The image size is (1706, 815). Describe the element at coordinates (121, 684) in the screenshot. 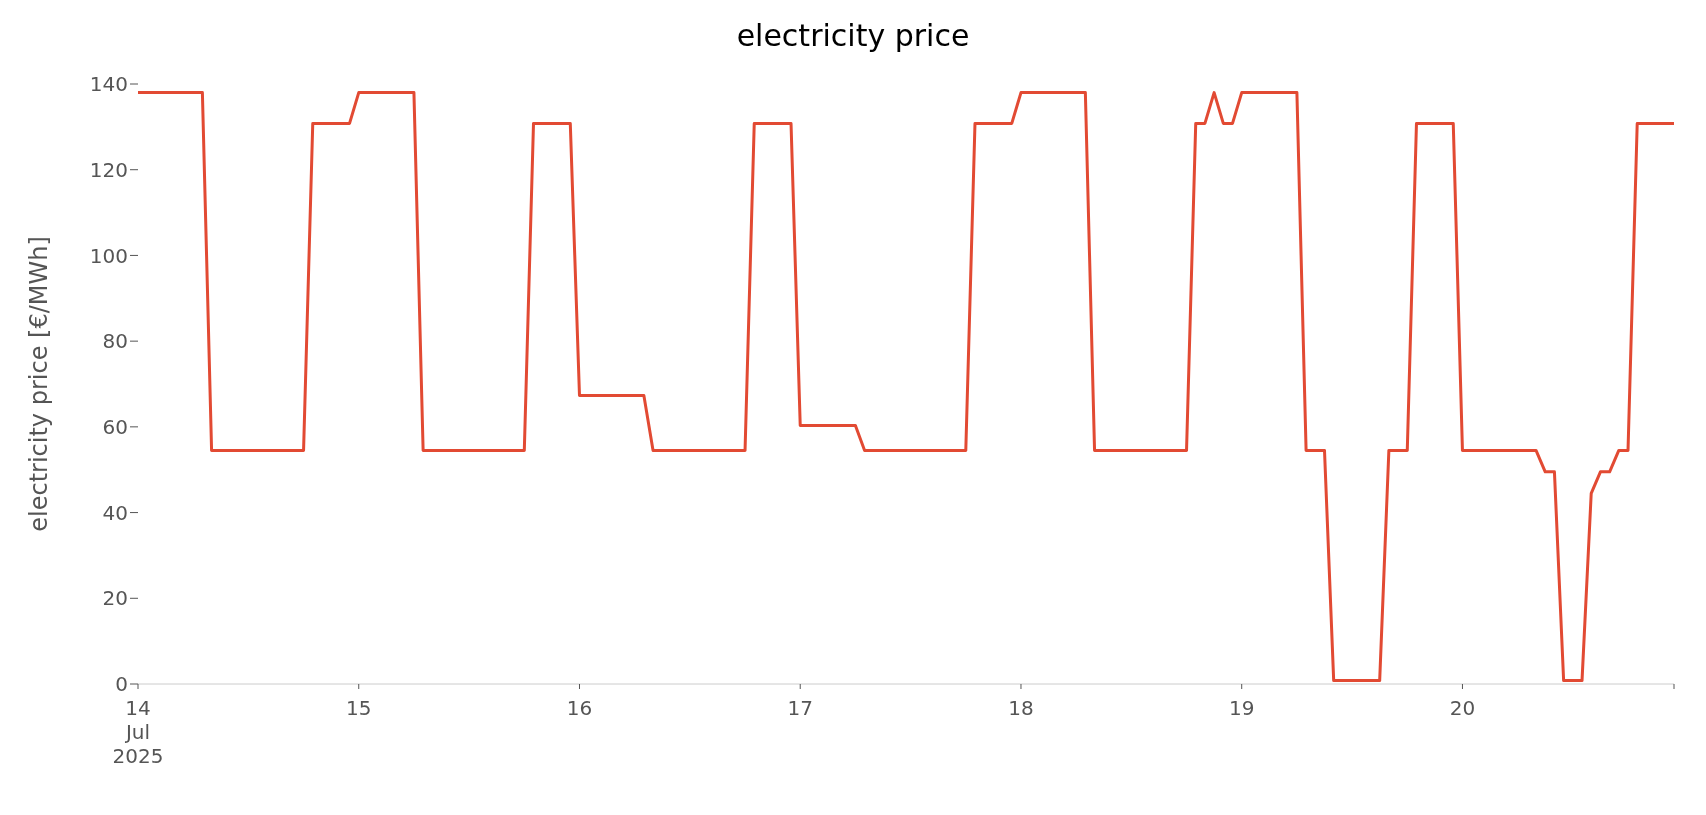

I see `y-tick-label: 0` at that location.